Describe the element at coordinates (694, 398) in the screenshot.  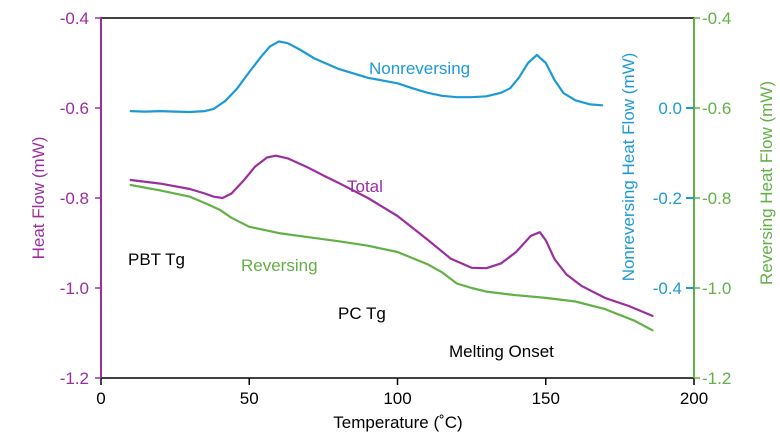
I see `x-tick-label: 200` at that location.